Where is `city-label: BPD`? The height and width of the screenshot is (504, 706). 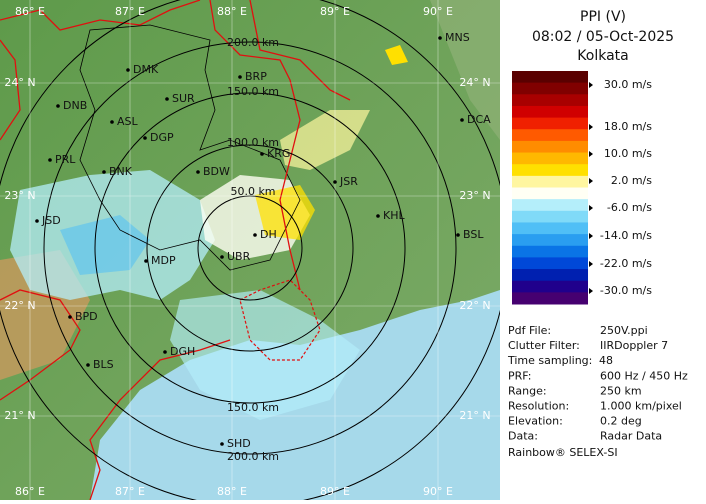 city-label: BPD is located at coordinates (86, 316).